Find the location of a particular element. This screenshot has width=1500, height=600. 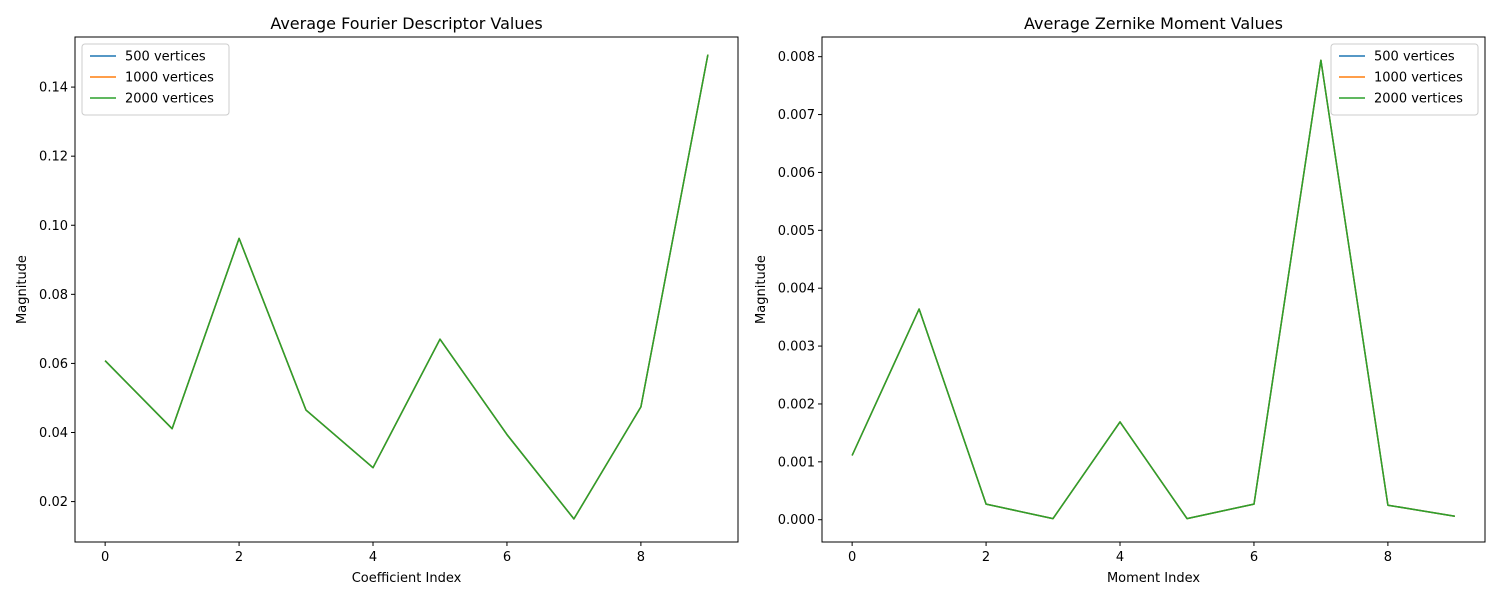

y-tick-label: 0.06 is located at coordinates (53, 364).